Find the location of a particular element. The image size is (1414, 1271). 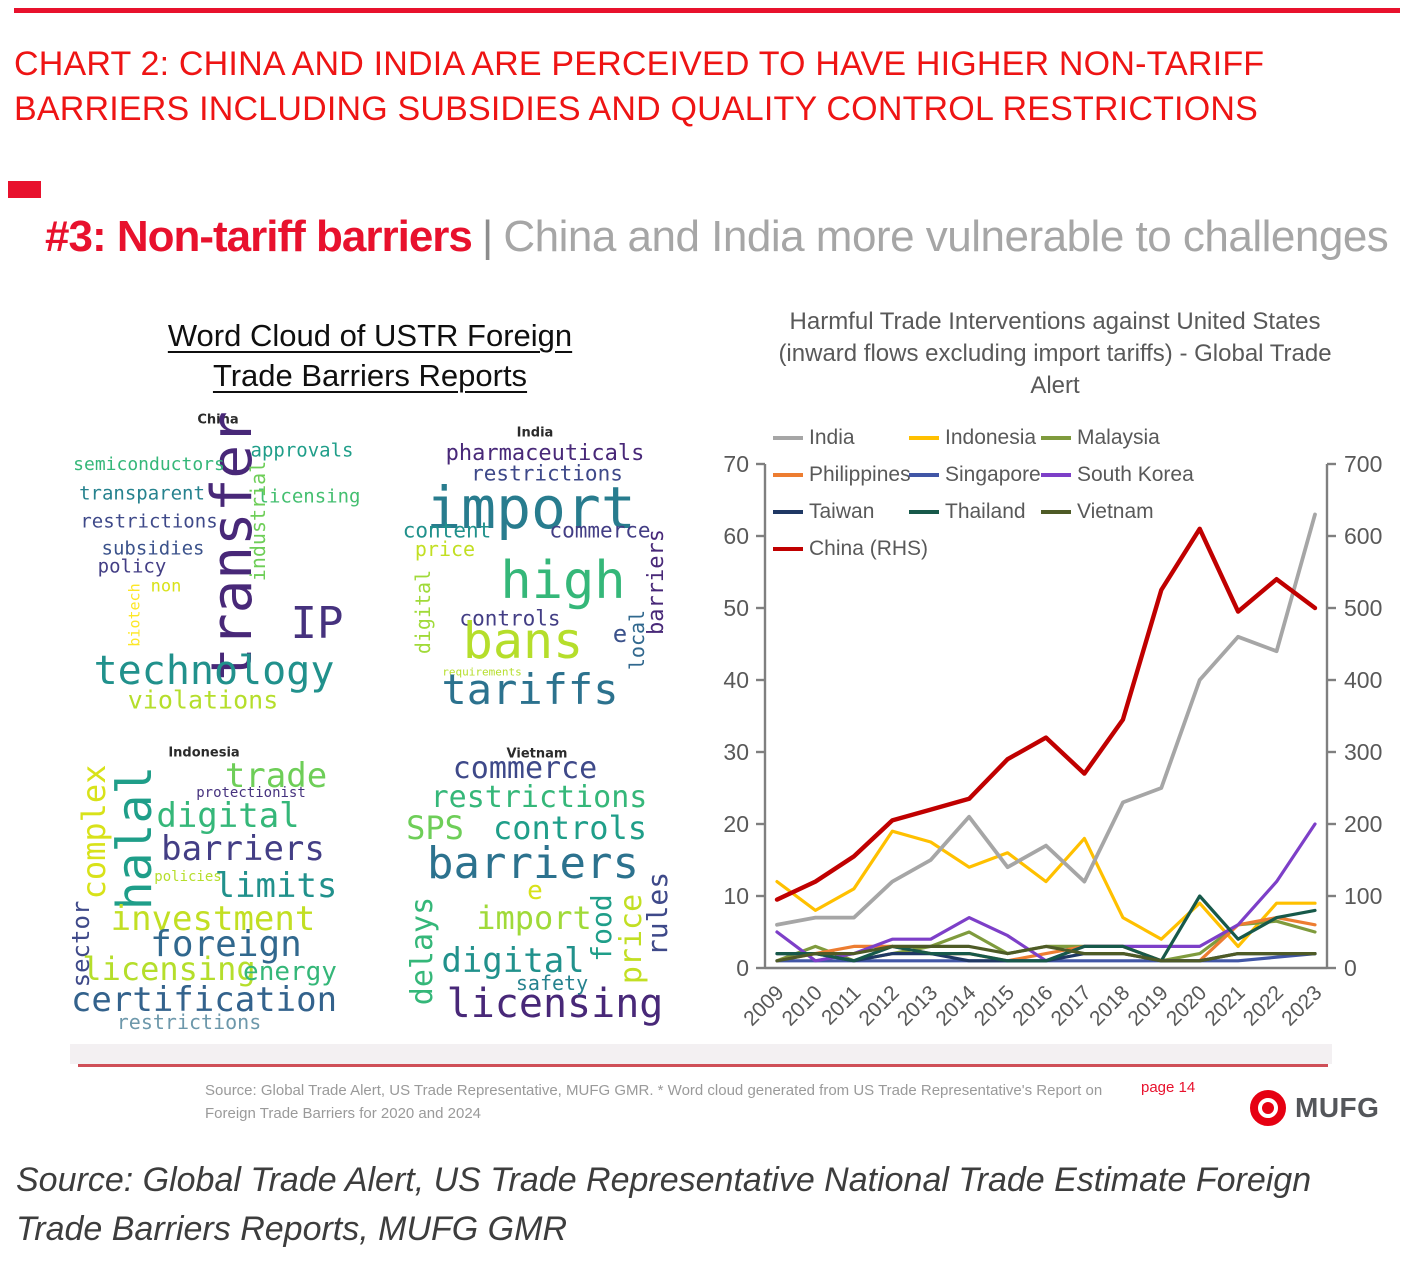

cloud-word: tariffs is located at coordinates (530, 689).